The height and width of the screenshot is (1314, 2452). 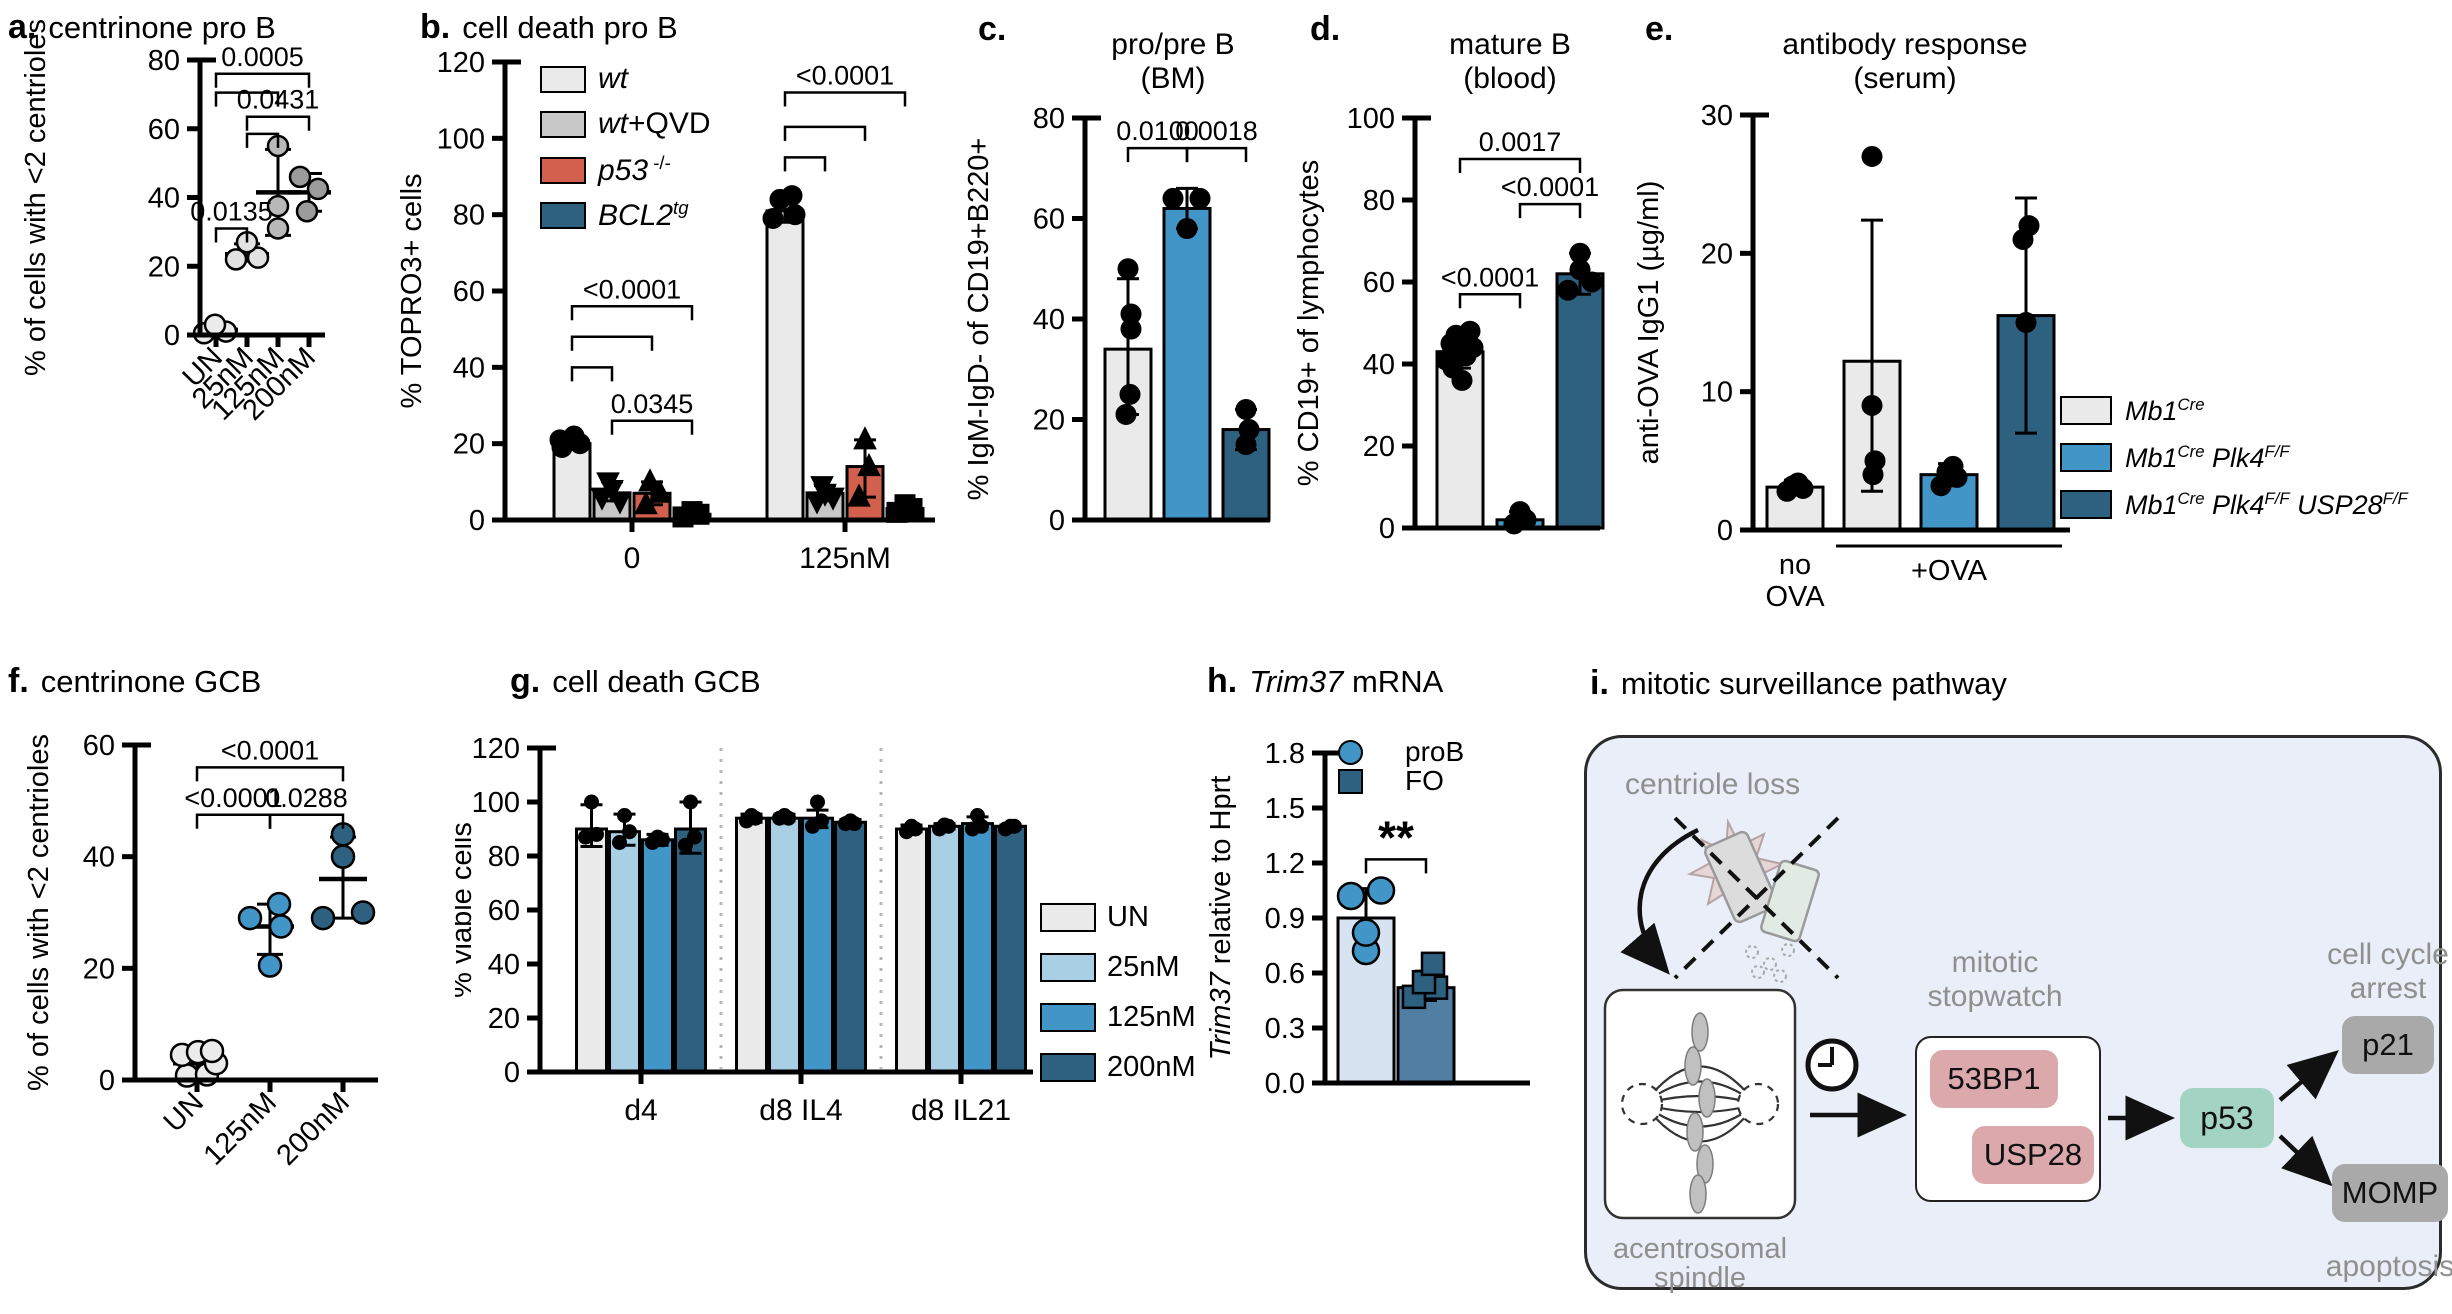 I want to click on chart-title: mature B, so click(x=1510, y=44).